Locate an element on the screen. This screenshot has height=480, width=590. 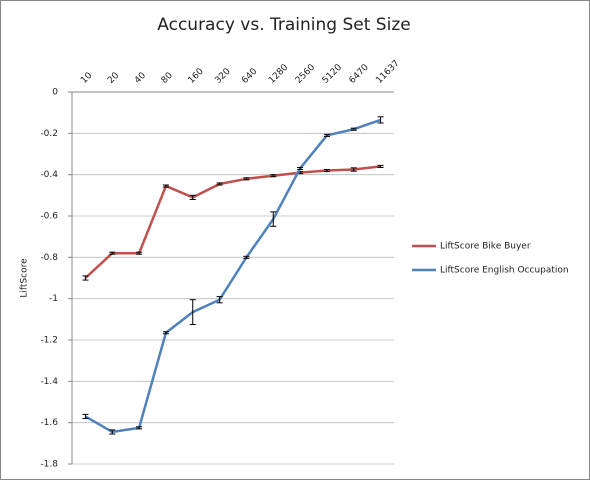
y-tick-label: -0.4 is located at coordinates (49, 175).